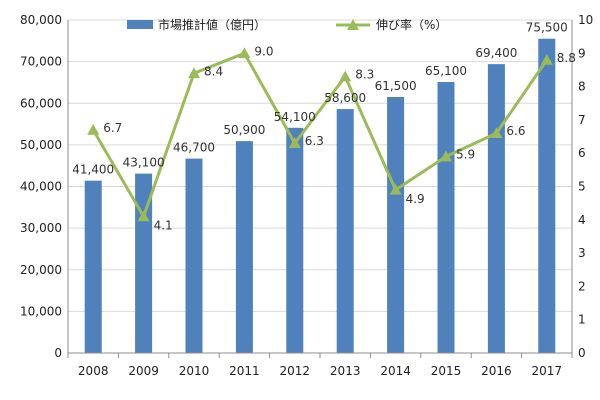  I want to click on y-left-tick-label: 10,000, so click(41, 311).